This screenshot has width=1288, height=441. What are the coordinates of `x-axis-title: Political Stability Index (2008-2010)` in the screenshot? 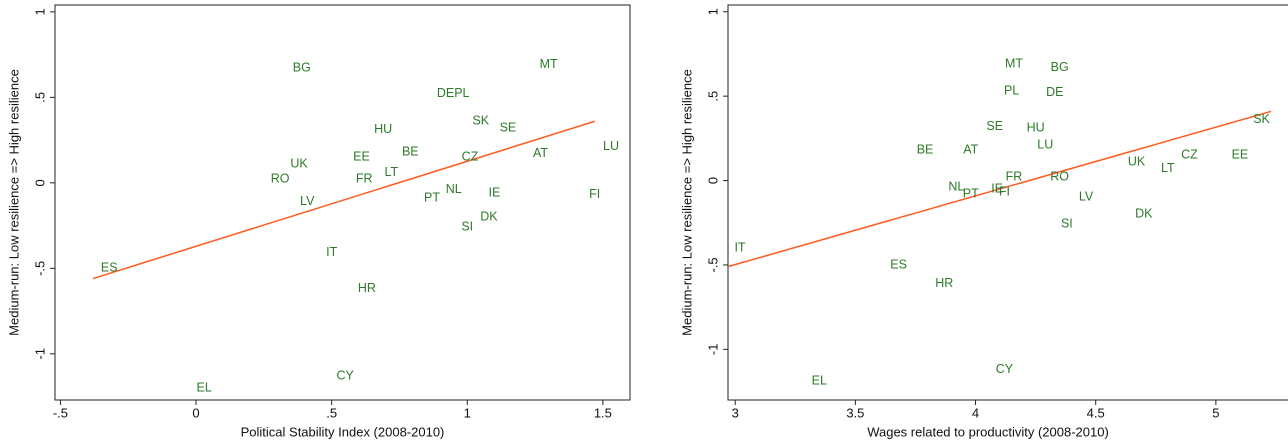 It's located at (343, 431).